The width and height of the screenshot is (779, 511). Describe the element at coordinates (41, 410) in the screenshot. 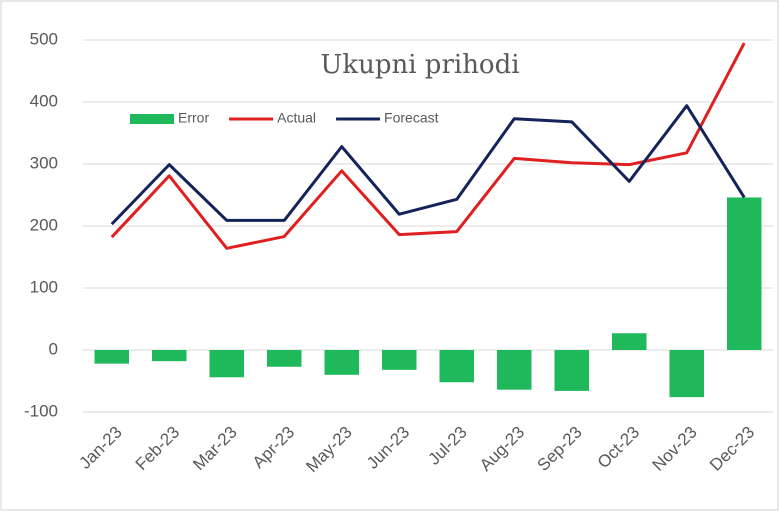

I see `y-tick-label: -100` at that location.